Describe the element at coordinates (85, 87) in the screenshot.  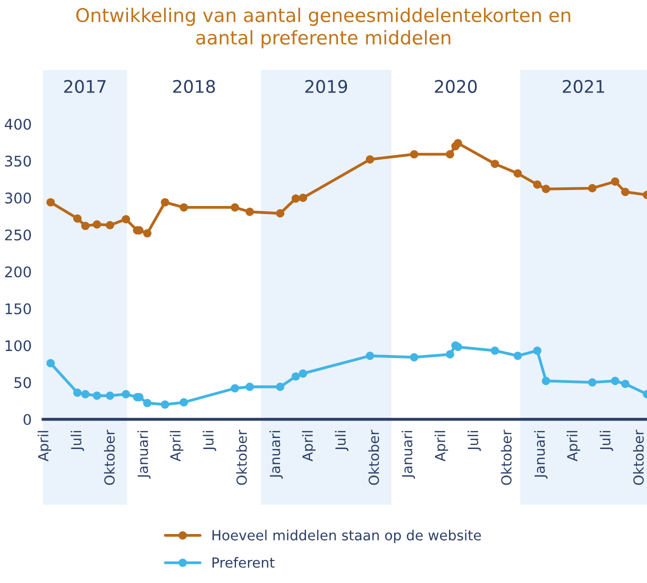
I see `band-label: 2017` at that location.